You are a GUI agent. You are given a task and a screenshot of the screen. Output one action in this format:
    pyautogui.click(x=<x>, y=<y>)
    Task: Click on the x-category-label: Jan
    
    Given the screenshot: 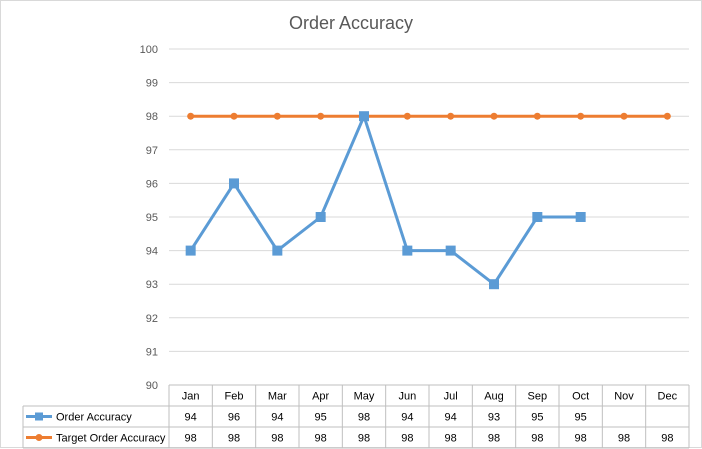 What is the action you would take?
    pyautogui.click(x=191, y=397)
    